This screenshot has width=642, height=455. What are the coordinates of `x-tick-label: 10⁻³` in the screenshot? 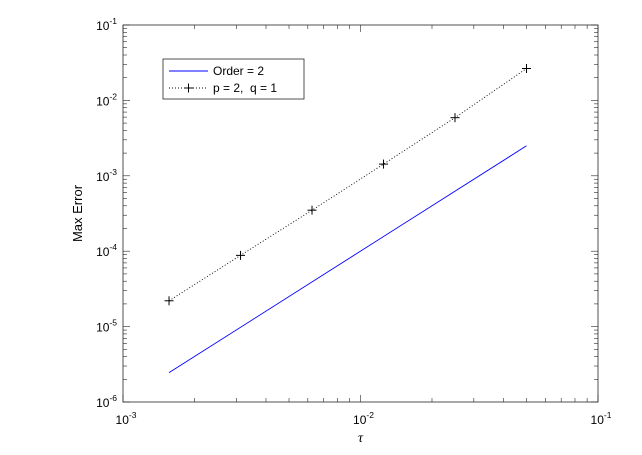 It's located at (126, 418).